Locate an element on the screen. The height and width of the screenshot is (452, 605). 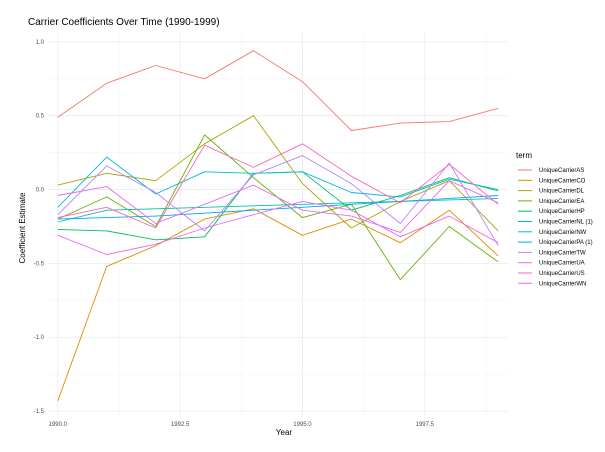
series-line-uniquecarrierua is located at coordinates (278, 227).